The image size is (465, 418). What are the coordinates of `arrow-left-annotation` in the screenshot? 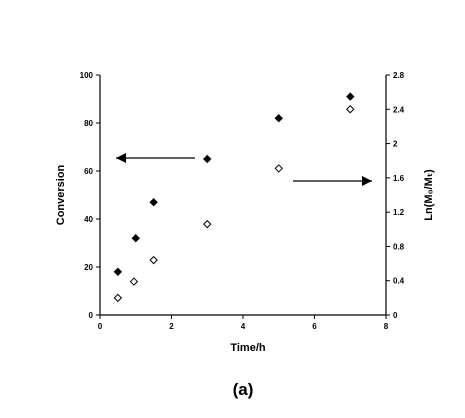 It's located at (155, 158).